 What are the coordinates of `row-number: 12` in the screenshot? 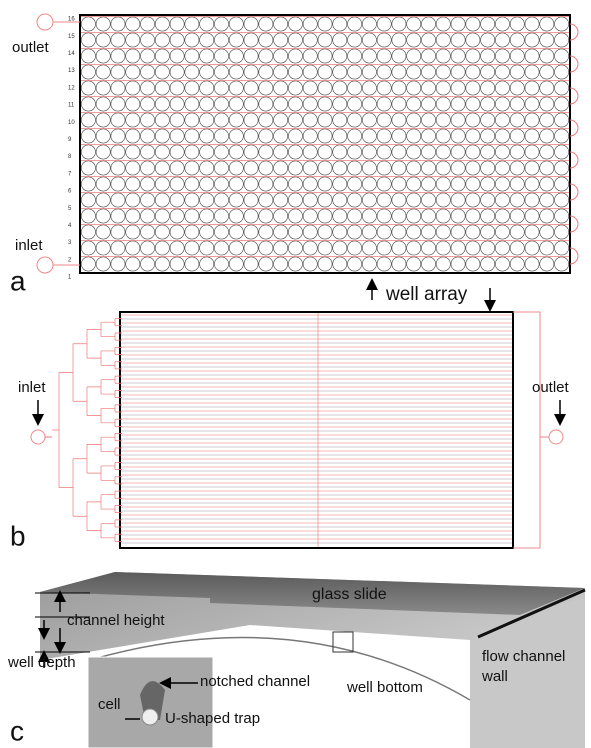 It's located at (71, 88).